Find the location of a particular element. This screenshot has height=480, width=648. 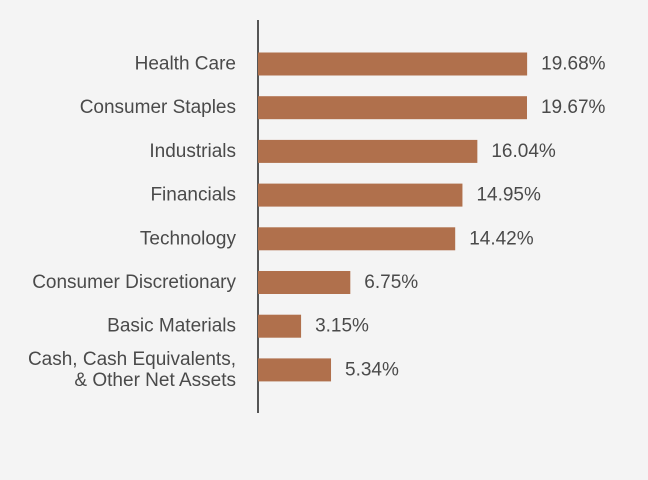

category-label-line: Financials is located at coordinates (193, 195).